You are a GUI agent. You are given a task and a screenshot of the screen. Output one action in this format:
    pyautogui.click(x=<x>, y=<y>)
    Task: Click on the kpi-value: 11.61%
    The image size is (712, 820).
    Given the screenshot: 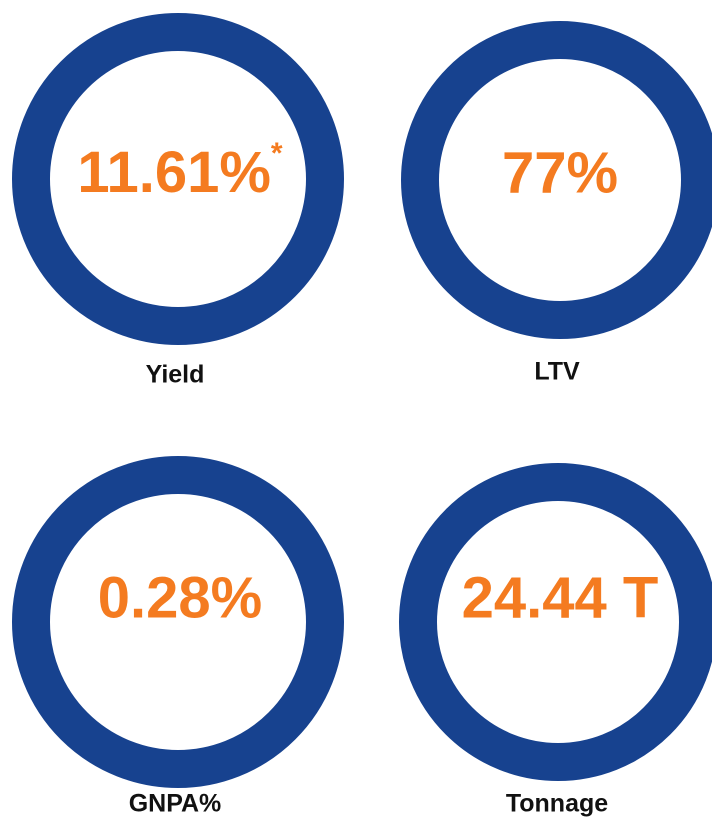 What is the action you would take?
    pyautogui.click(x=174, y=172)
    